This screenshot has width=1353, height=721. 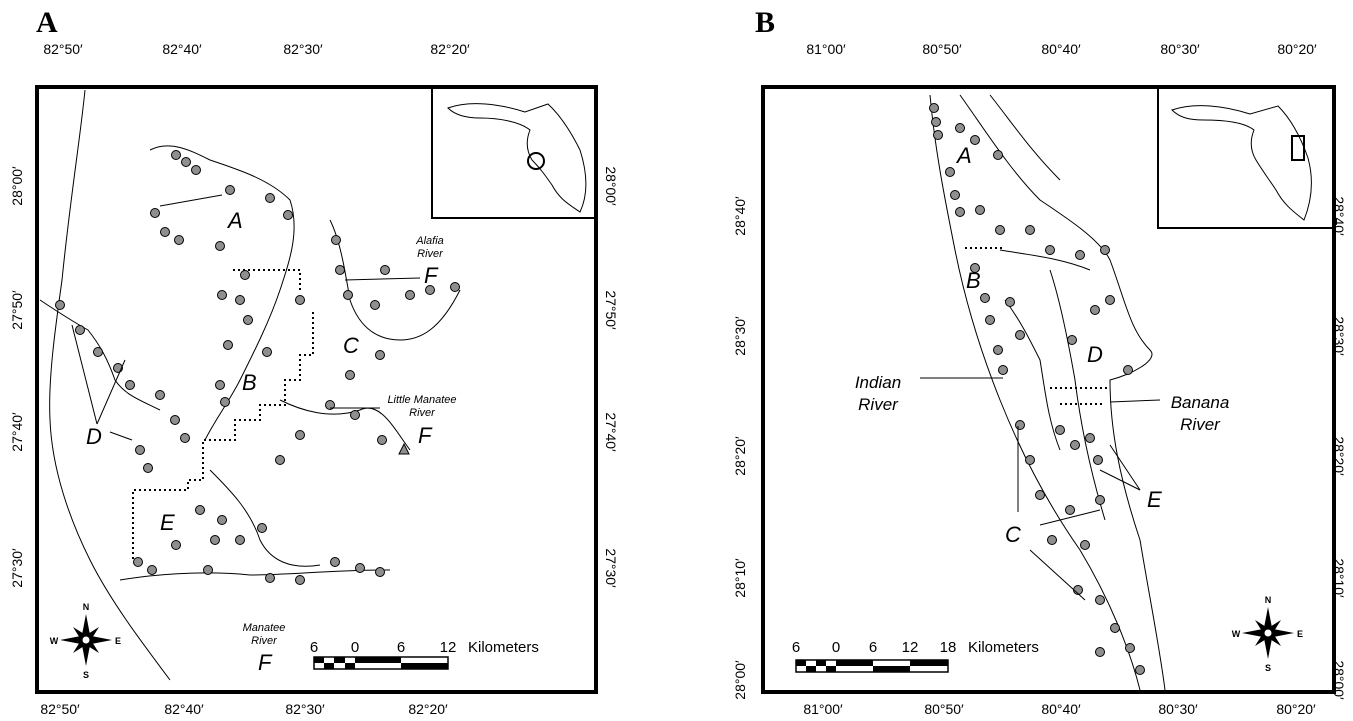 I want to click on panel-a-zone-label: C, so click(x=351, y=345).